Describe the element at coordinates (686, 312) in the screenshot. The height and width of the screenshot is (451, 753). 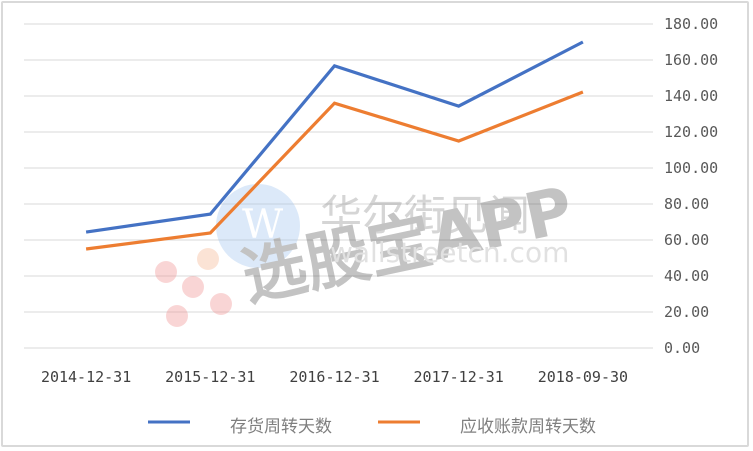
I see `y-tick-label: 20.00` at that location.